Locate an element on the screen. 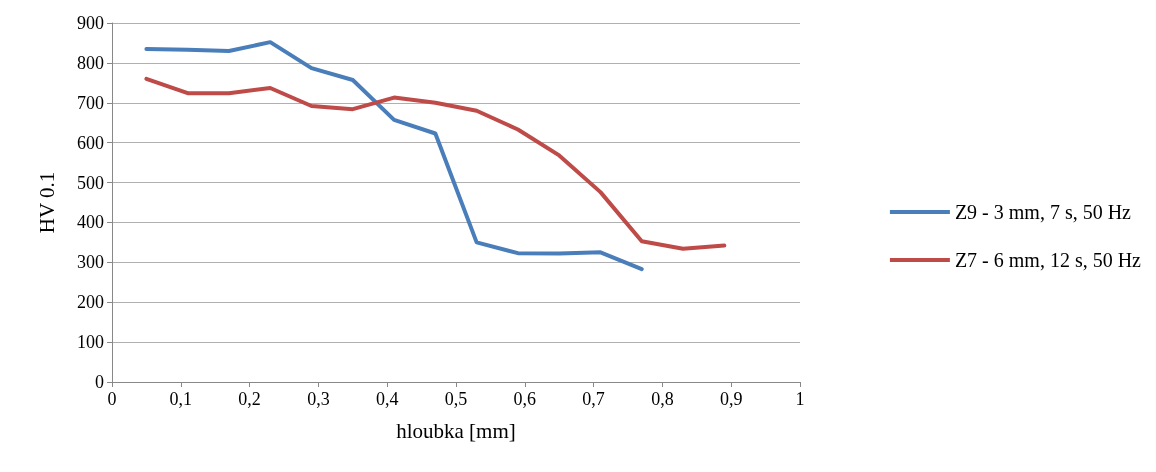  y-tick-label: 700 is located at coordinates (90, 102).